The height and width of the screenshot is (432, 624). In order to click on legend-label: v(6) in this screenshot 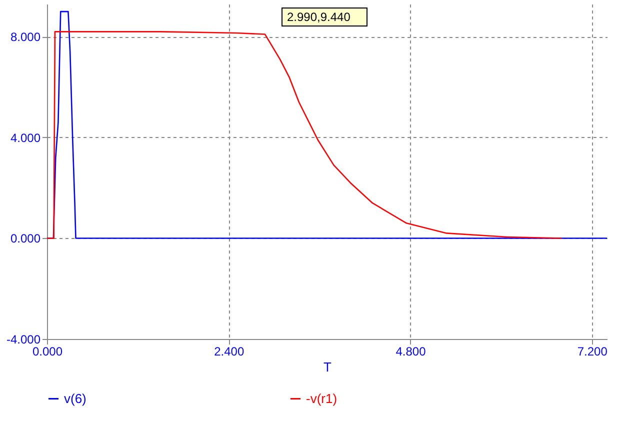, I will do `click(75, 398)`.